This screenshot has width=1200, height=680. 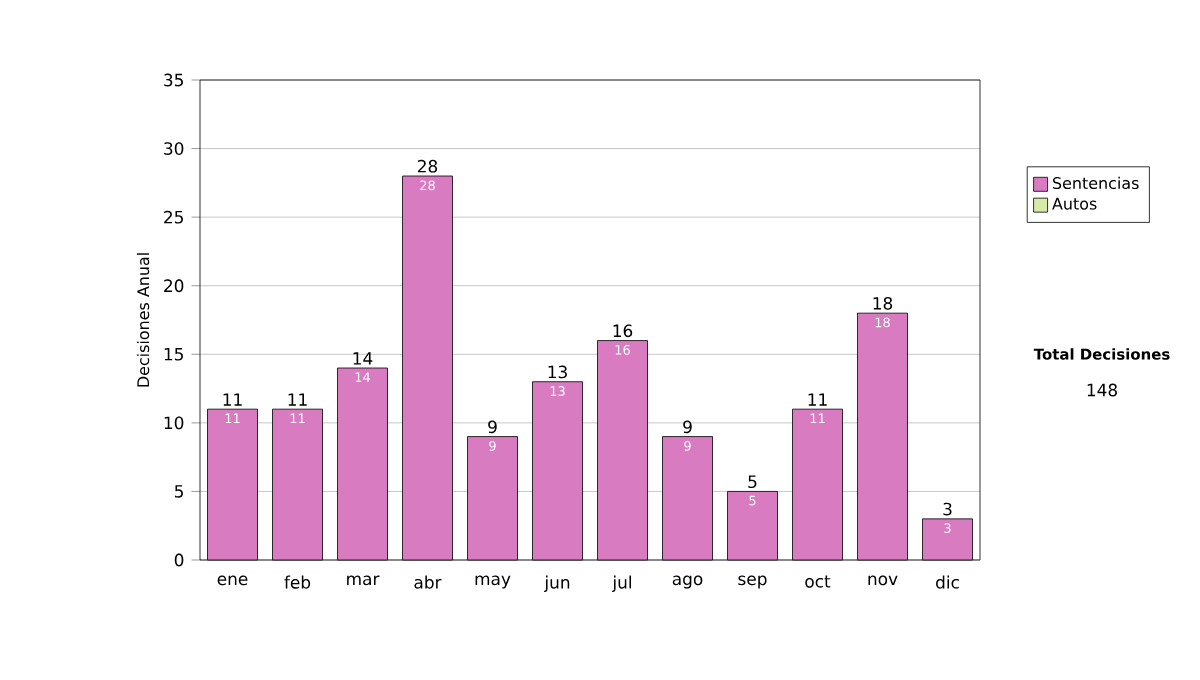 What do you see at coordinates (622, 583) in the screenshot?
I see `x-tick-label: jul` at bounding box center [622, 583].